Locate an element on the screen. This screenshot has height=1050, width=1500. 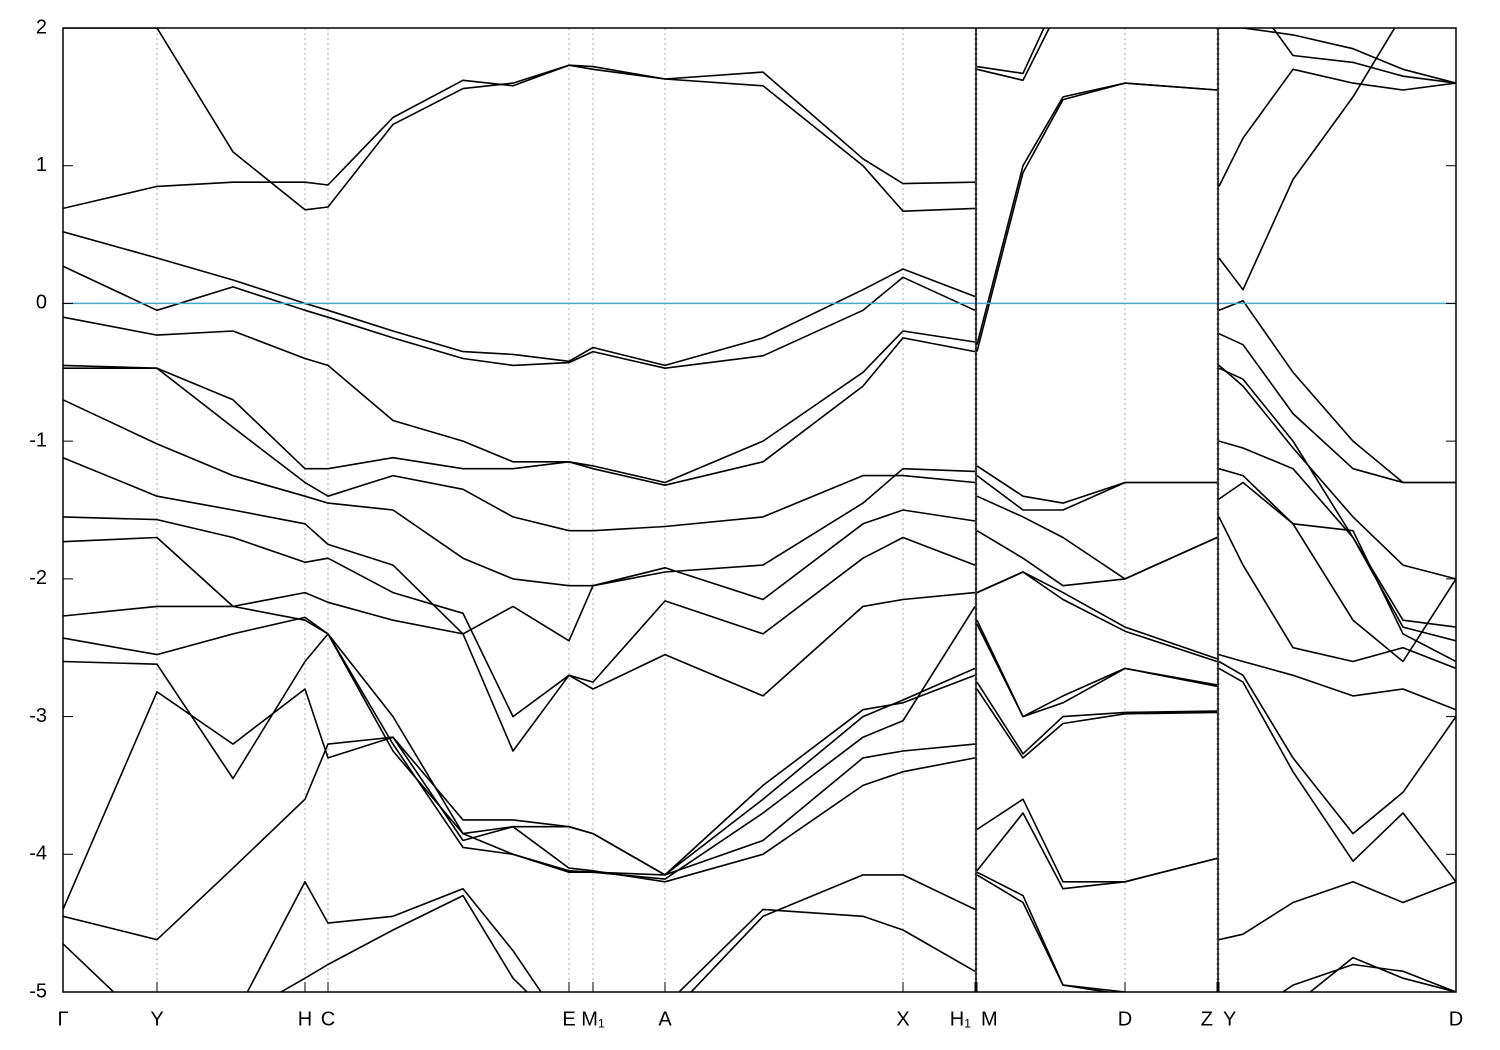
y-tick-label: -3 is located at coordinates (38, 716).